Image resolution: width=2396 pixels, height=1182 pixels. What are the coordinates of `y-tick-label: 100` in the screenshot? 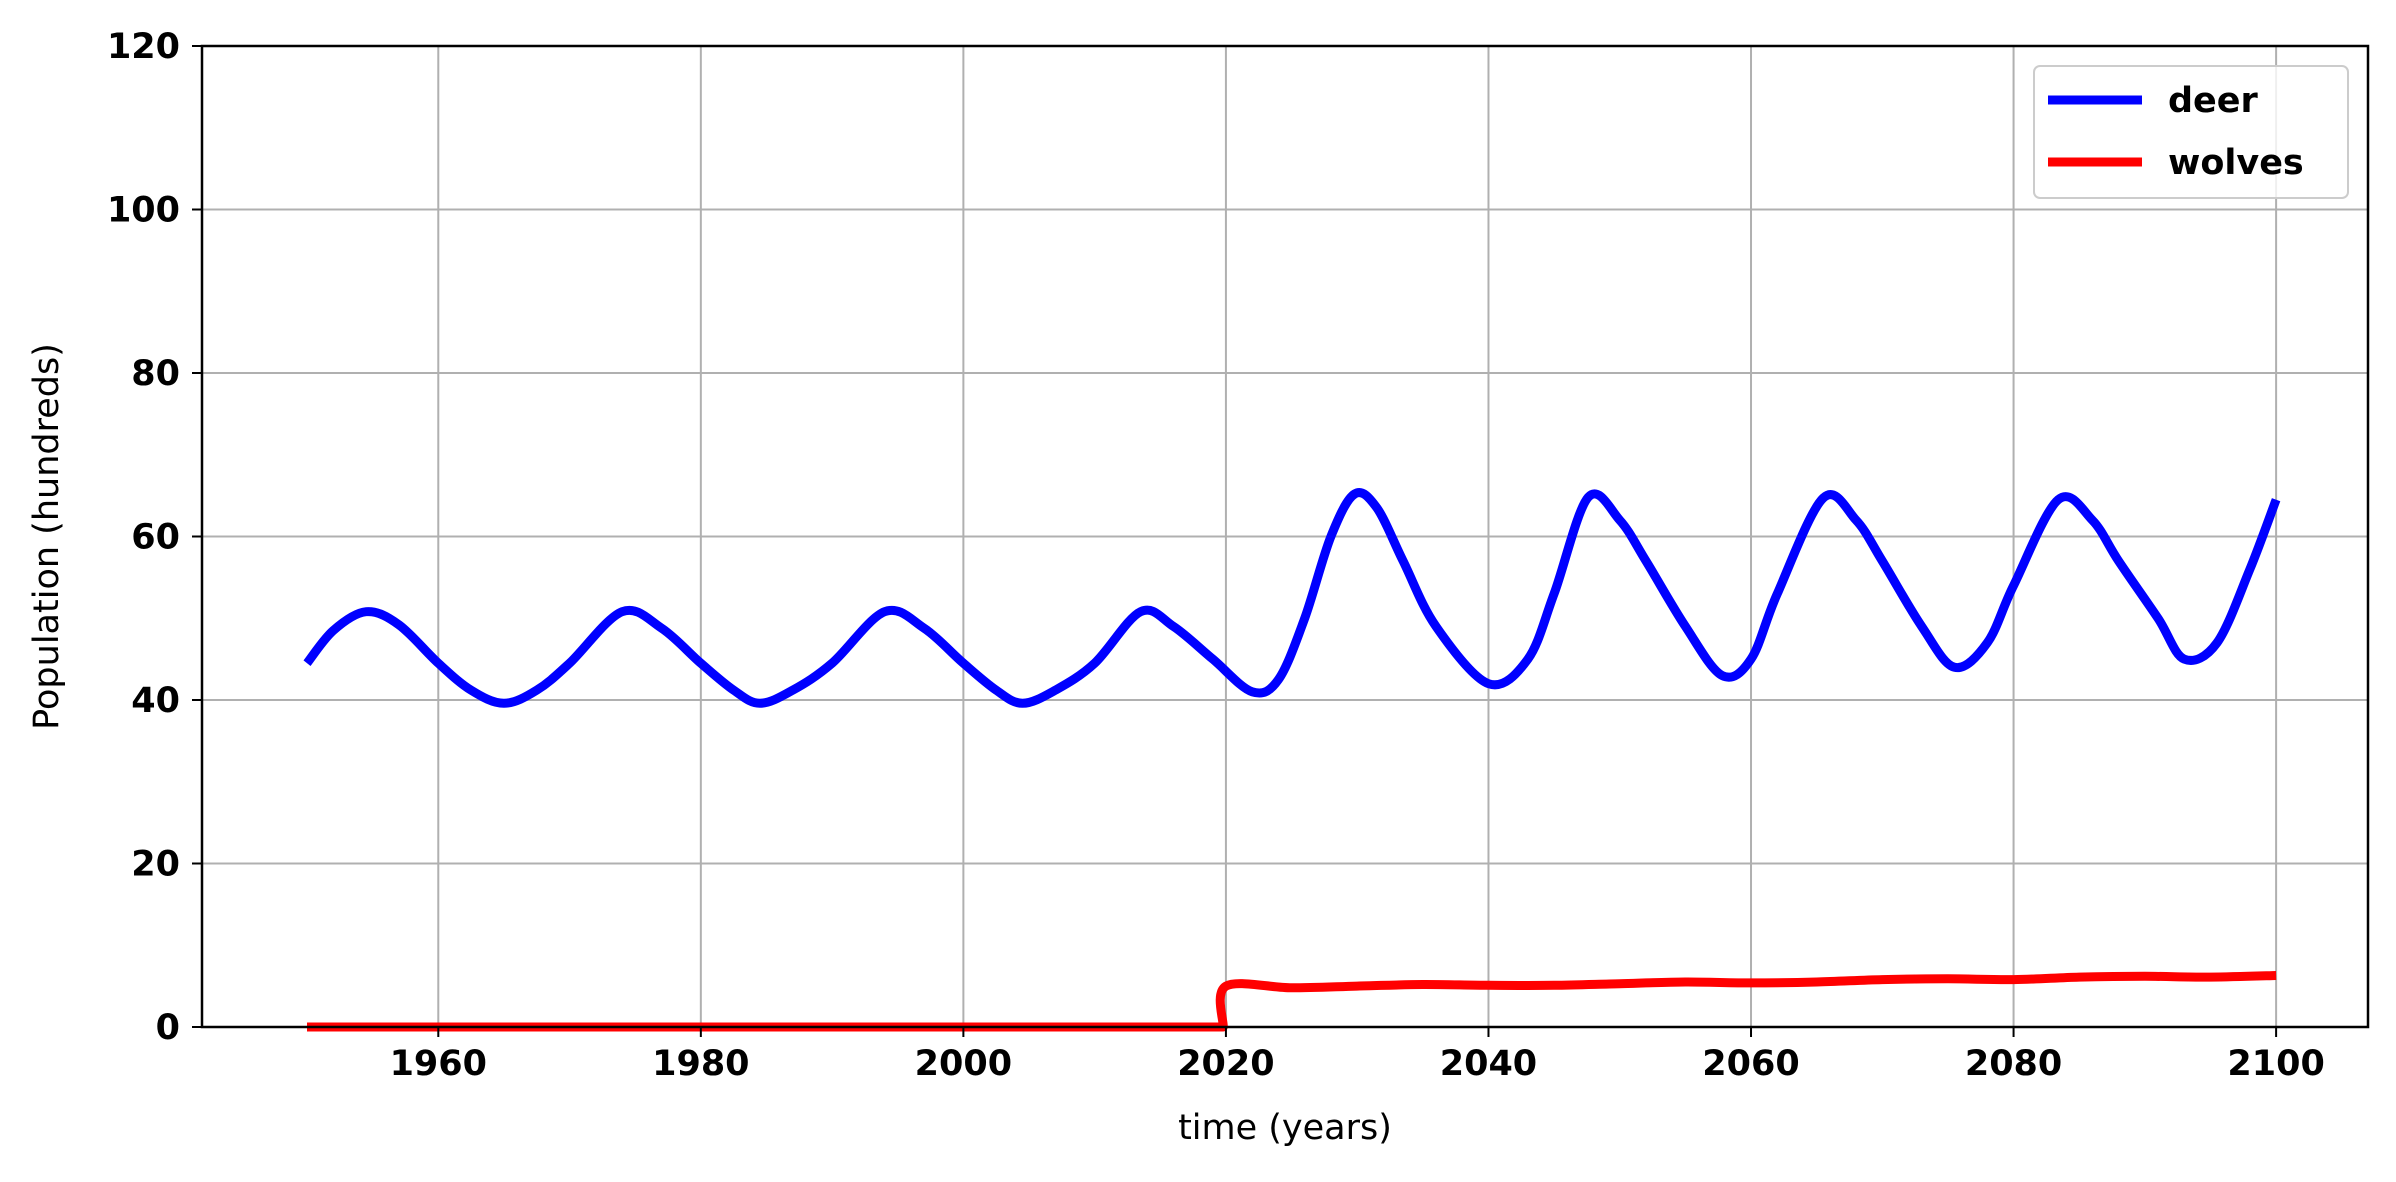 It's located at (143, 211).